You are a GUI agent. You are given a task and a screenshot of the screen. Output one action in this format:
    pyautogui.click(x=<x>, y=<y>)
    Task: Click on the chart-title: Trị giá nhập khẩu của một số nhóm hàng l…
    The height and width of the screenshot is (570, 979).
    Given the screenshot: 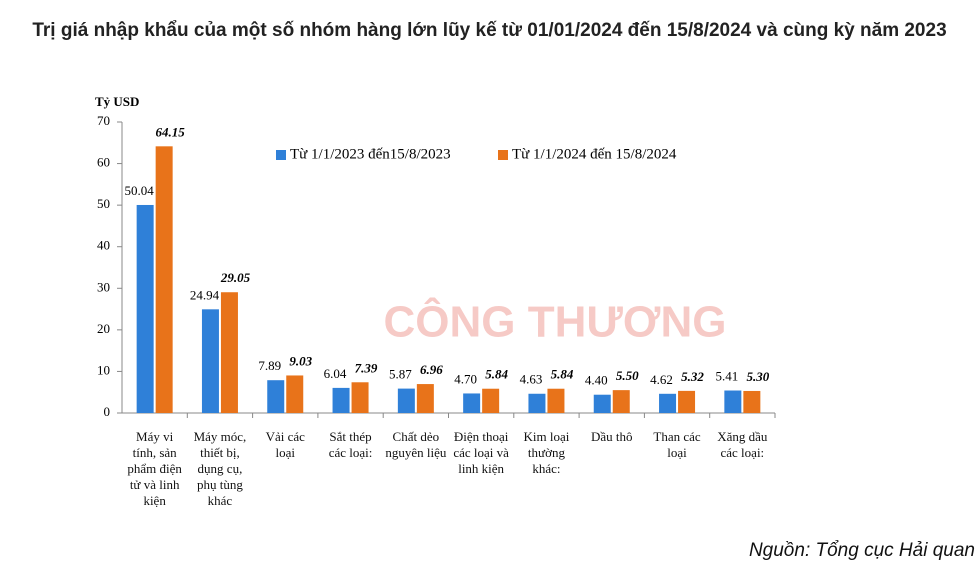 What is the action you would take?
    pyautogui.click(x=489, y=30)
    